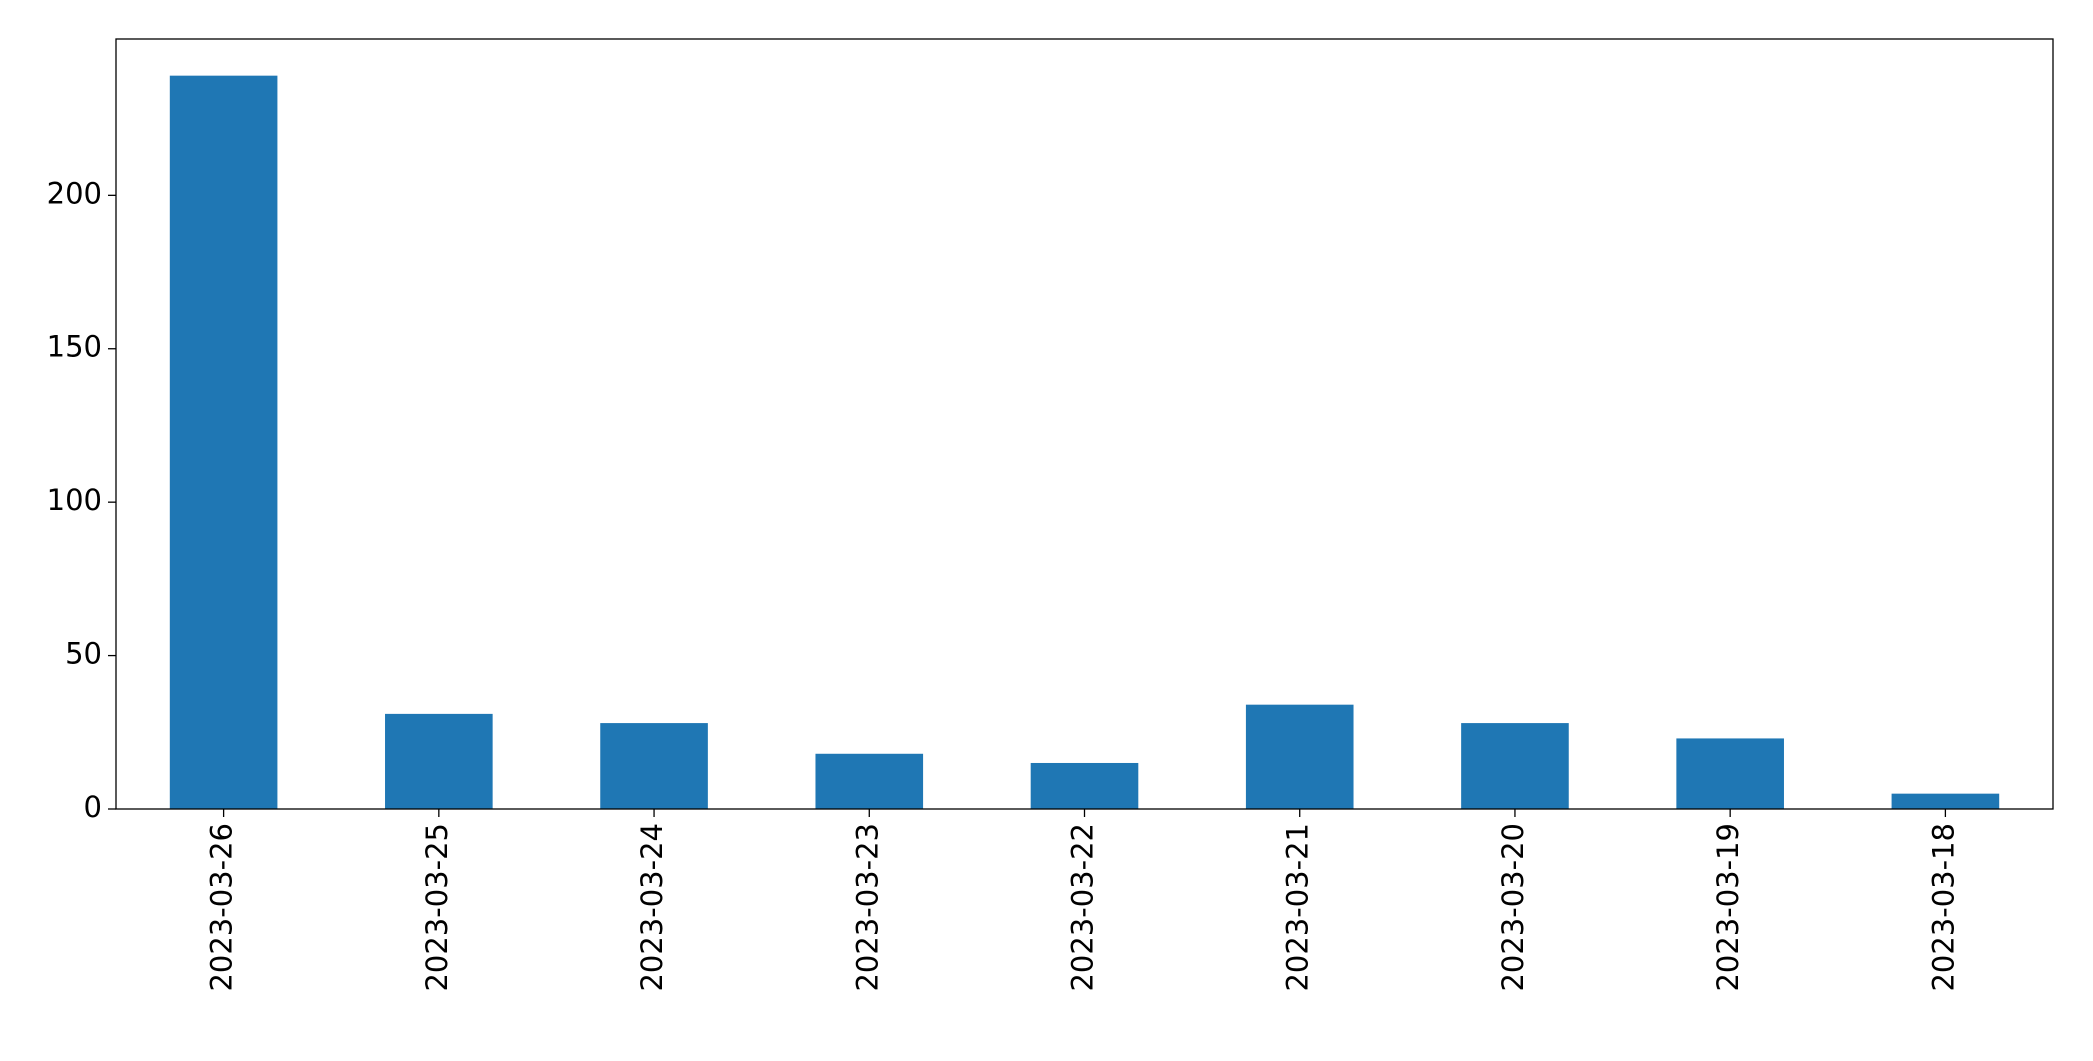 This screenshot has width=2093, height=1061. Describe the element at coordinates (1513, 907) in the screenshot. I see `x-tick-label: 2023-03-20` at that location.